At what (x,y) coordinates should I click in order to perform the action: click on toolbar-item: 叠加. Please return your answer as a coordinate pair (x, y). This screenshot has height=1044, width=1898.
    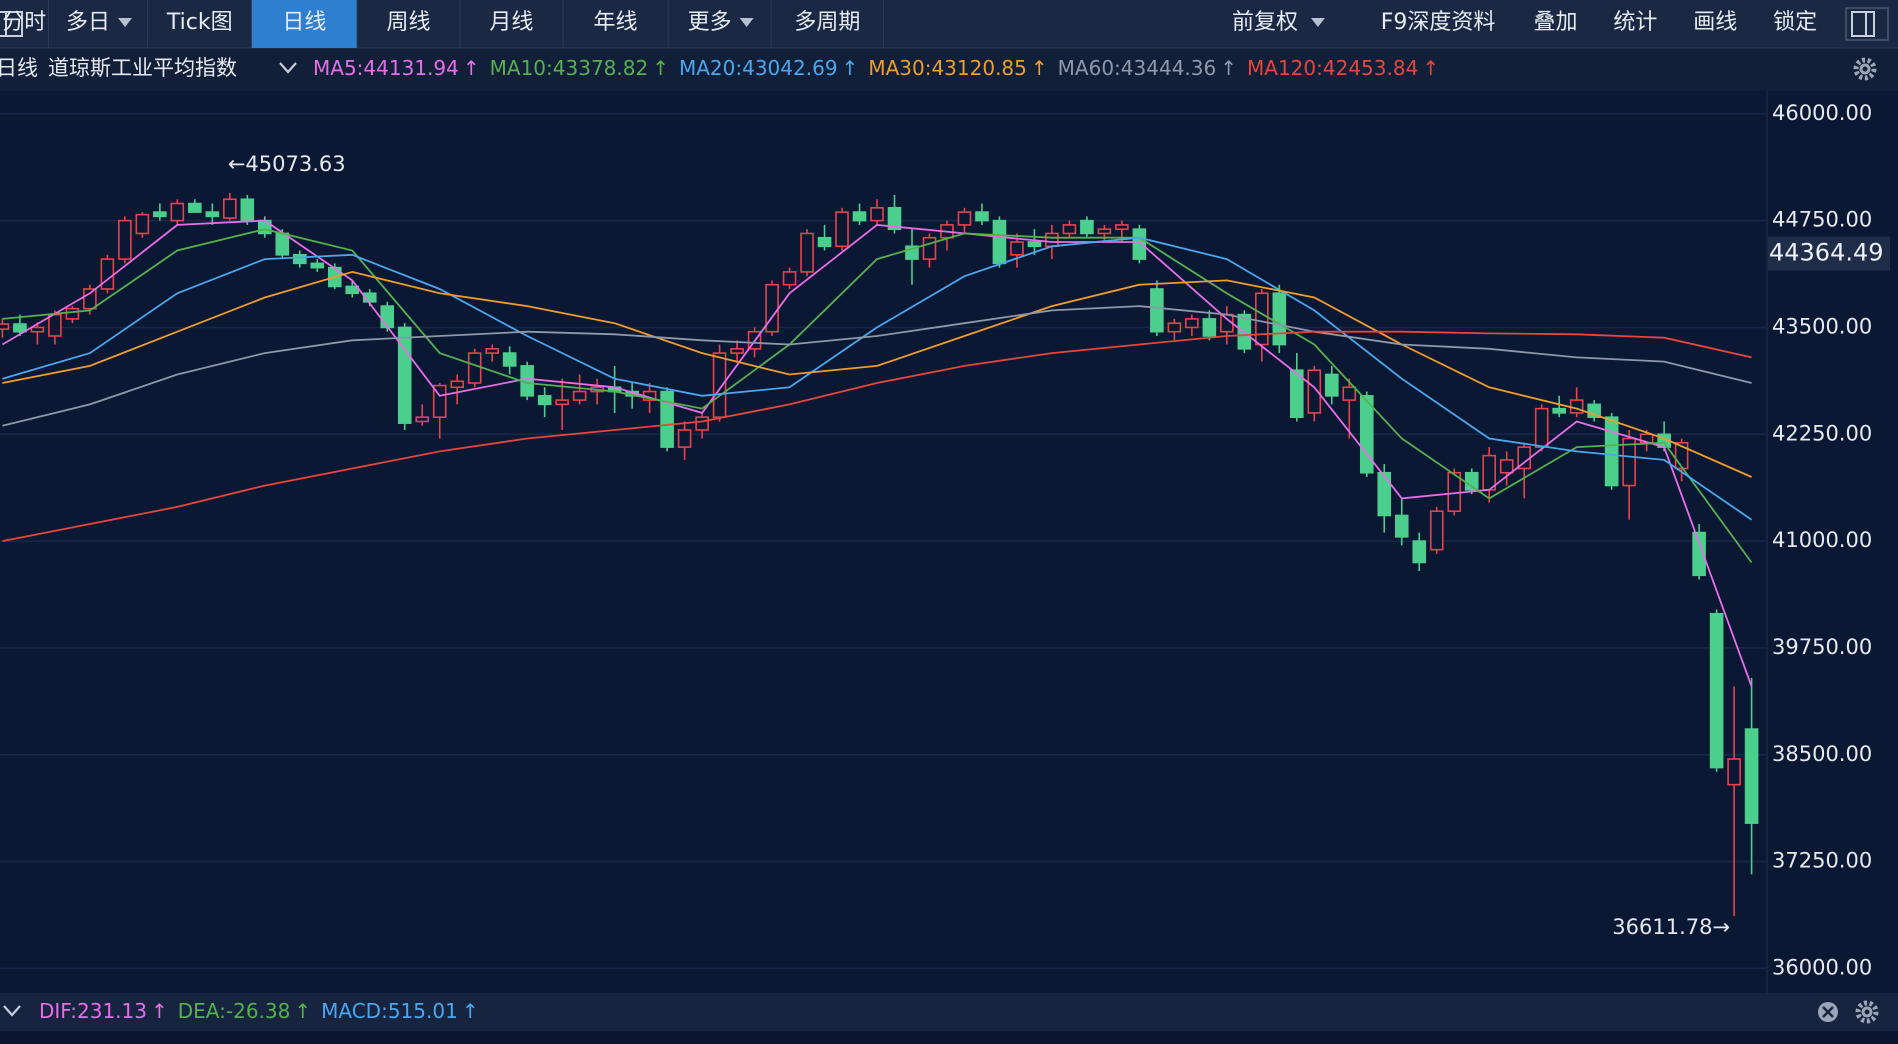
    Looking at the image, I should click on (1555, 22).